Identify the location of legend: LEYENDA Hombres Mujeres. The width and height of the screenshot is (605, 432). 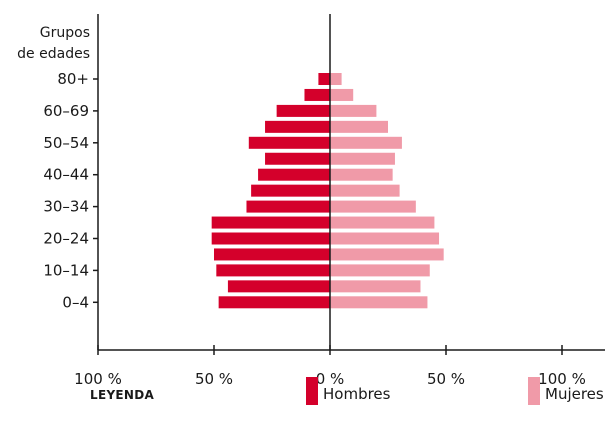
(347, 391).